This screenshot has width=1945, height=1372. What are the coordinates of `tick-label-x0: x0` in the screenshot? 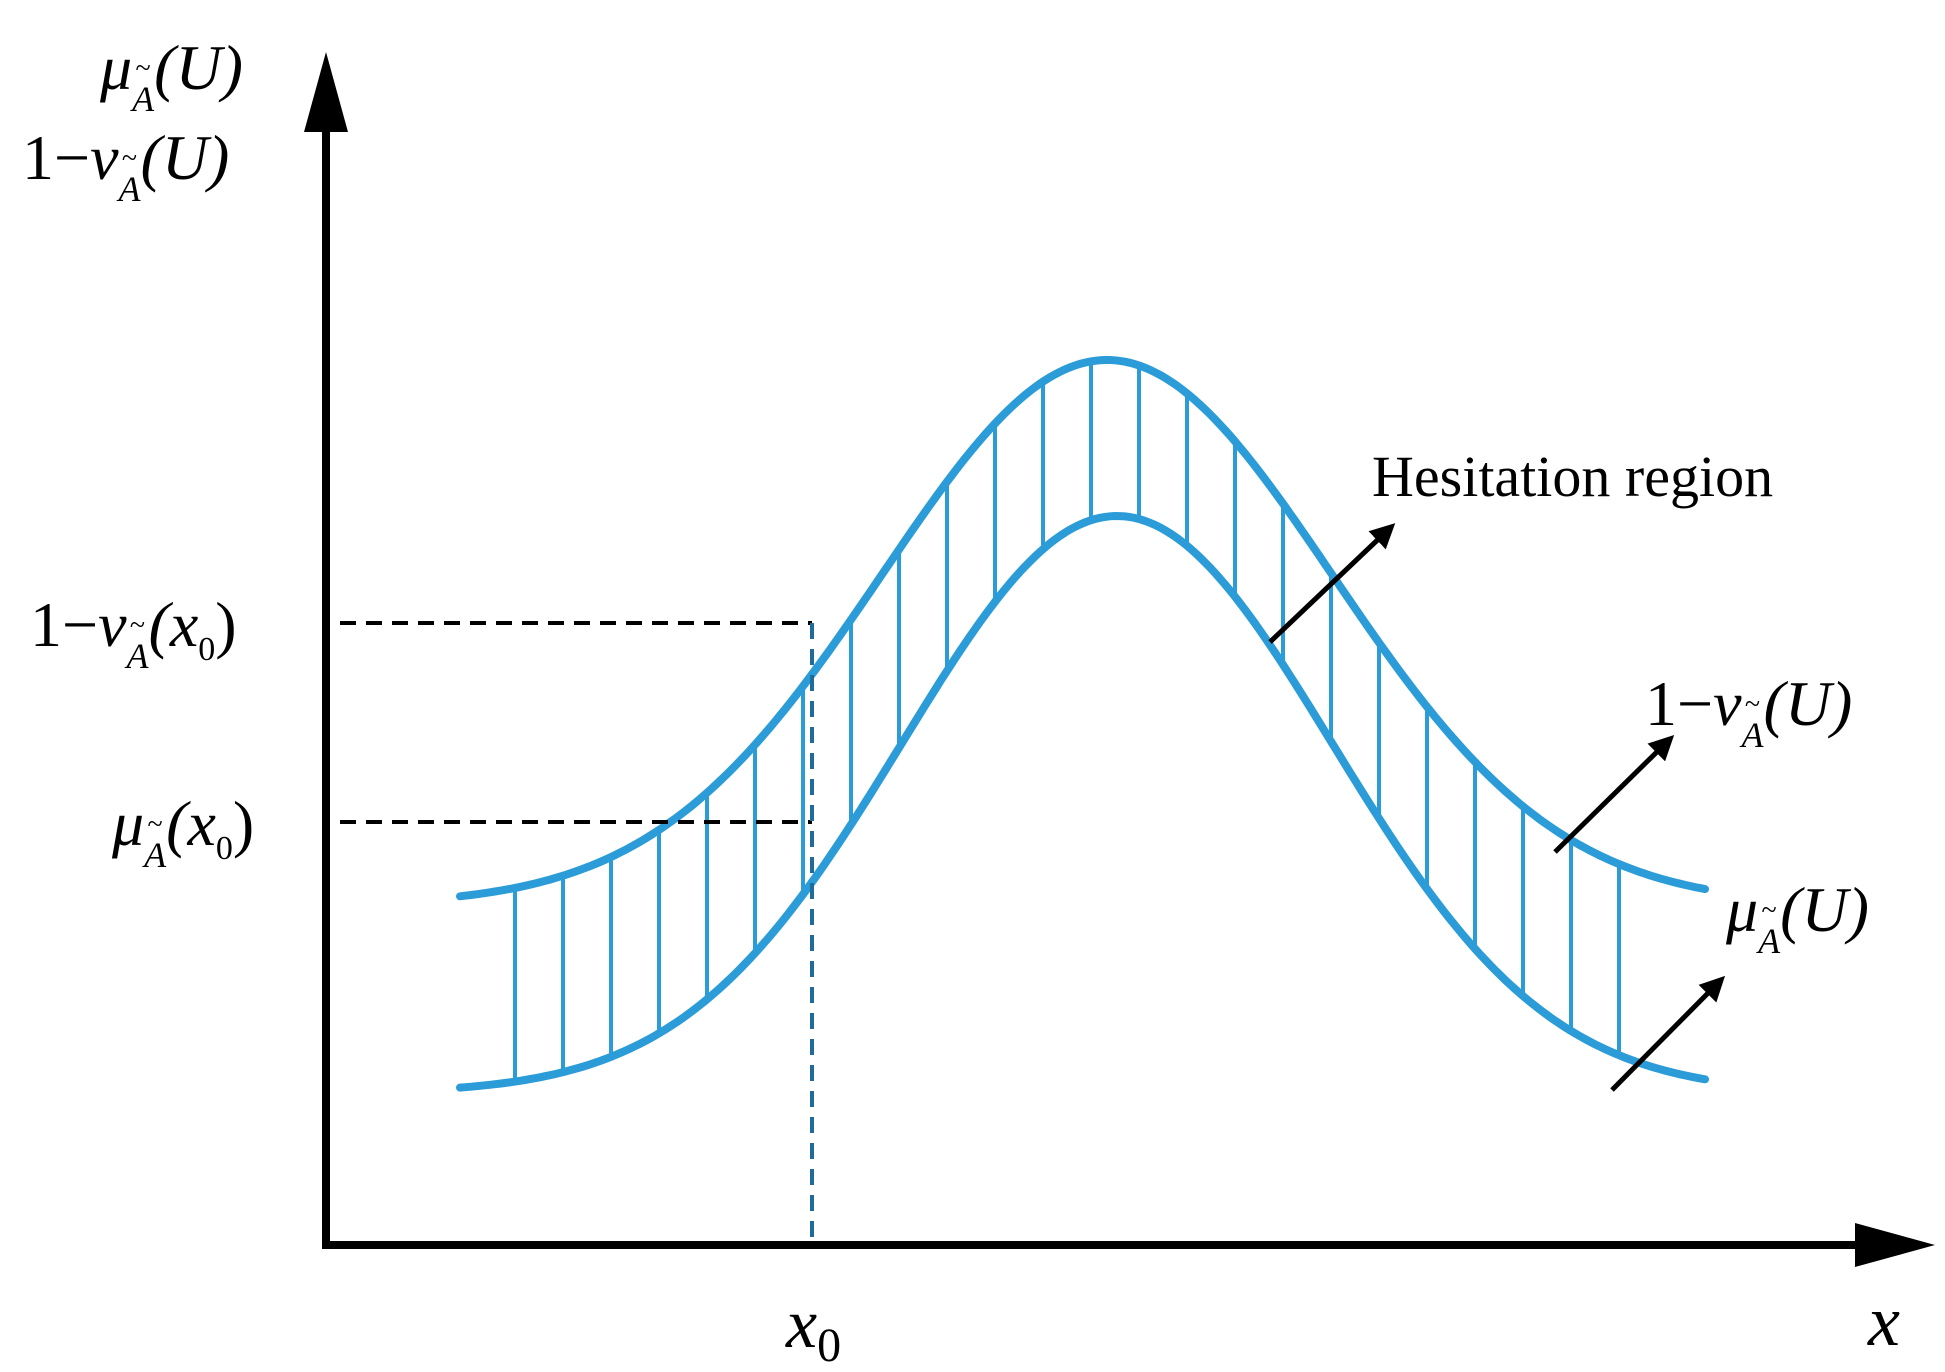 It's located at (814, 1329).